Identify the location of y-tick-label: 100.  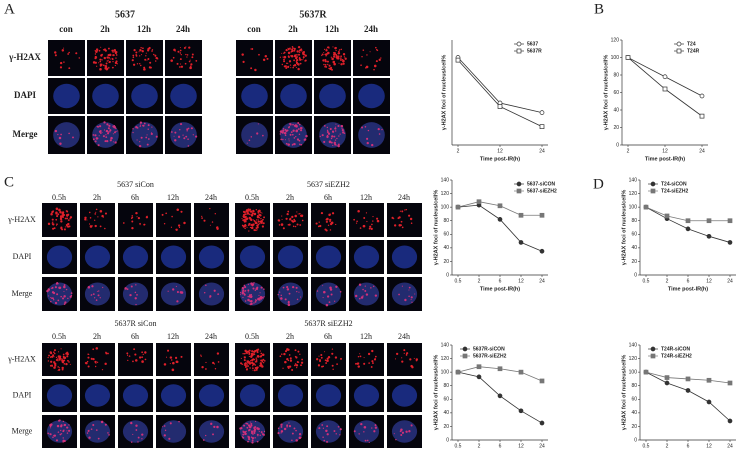
(445, 207).